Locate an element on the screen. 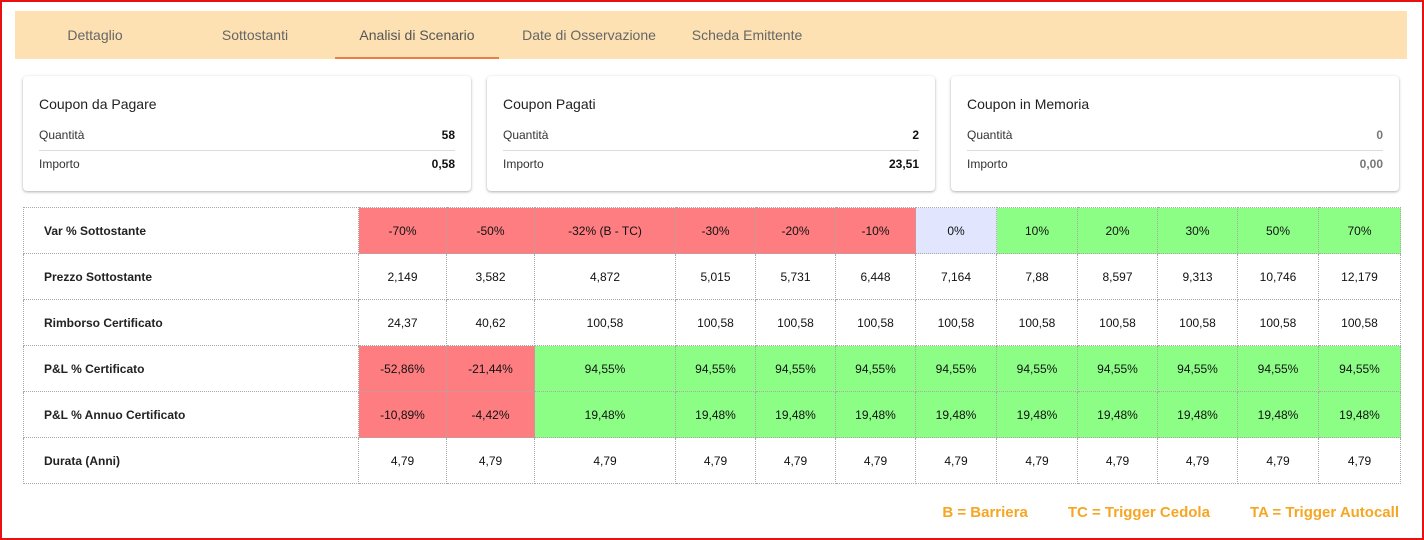  table-cell: 70% is located at coordinates (1359, 230).